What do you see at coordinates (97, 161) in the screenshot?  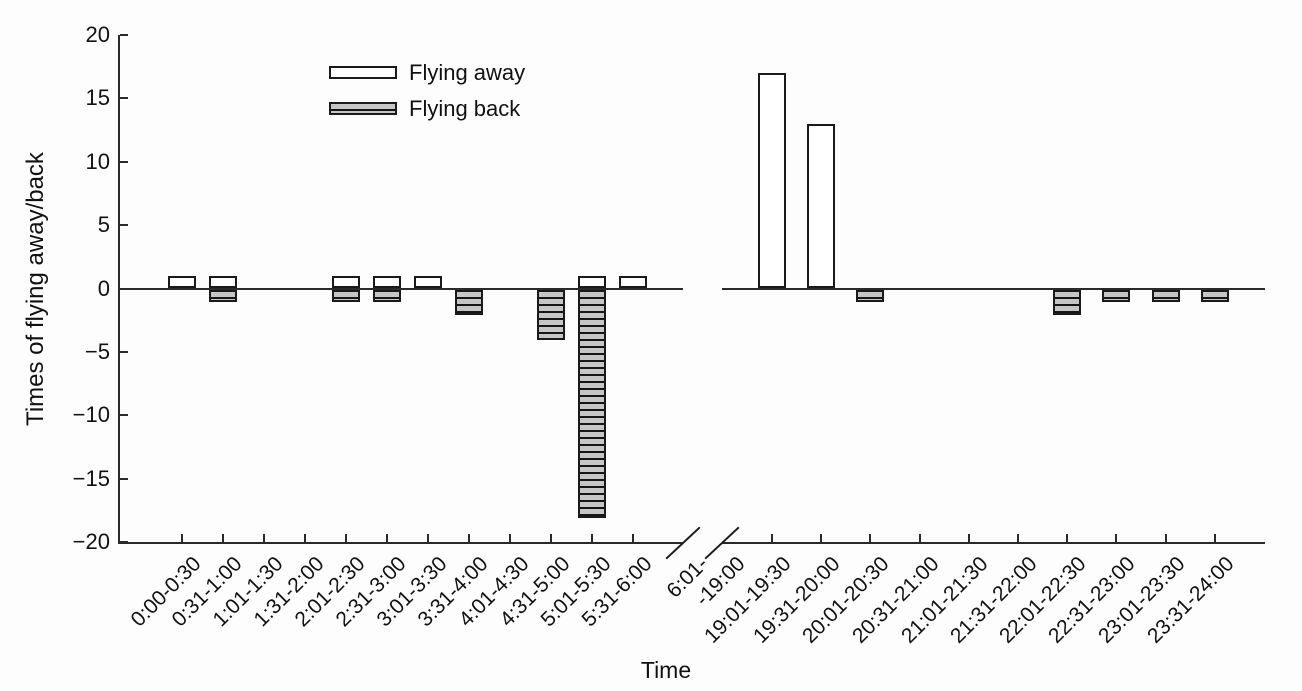 I see `y-axis-tick-label: 10` at bounding box center [97, 161].